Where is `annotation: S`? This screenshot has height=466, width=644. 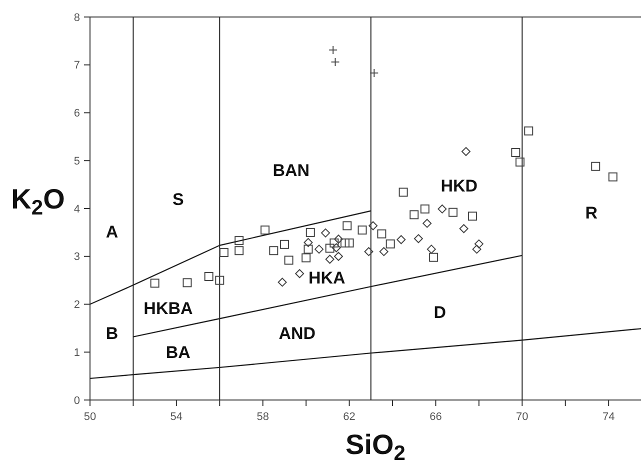 annotation: S is located at coordinates (178, 199).